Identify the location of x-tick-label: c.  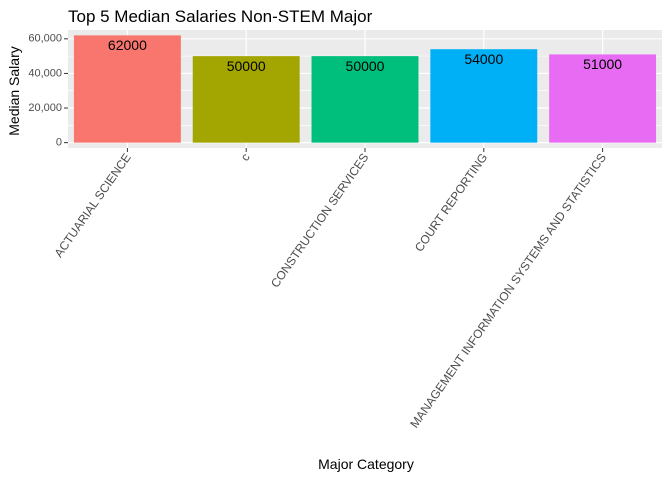
(245, 157).